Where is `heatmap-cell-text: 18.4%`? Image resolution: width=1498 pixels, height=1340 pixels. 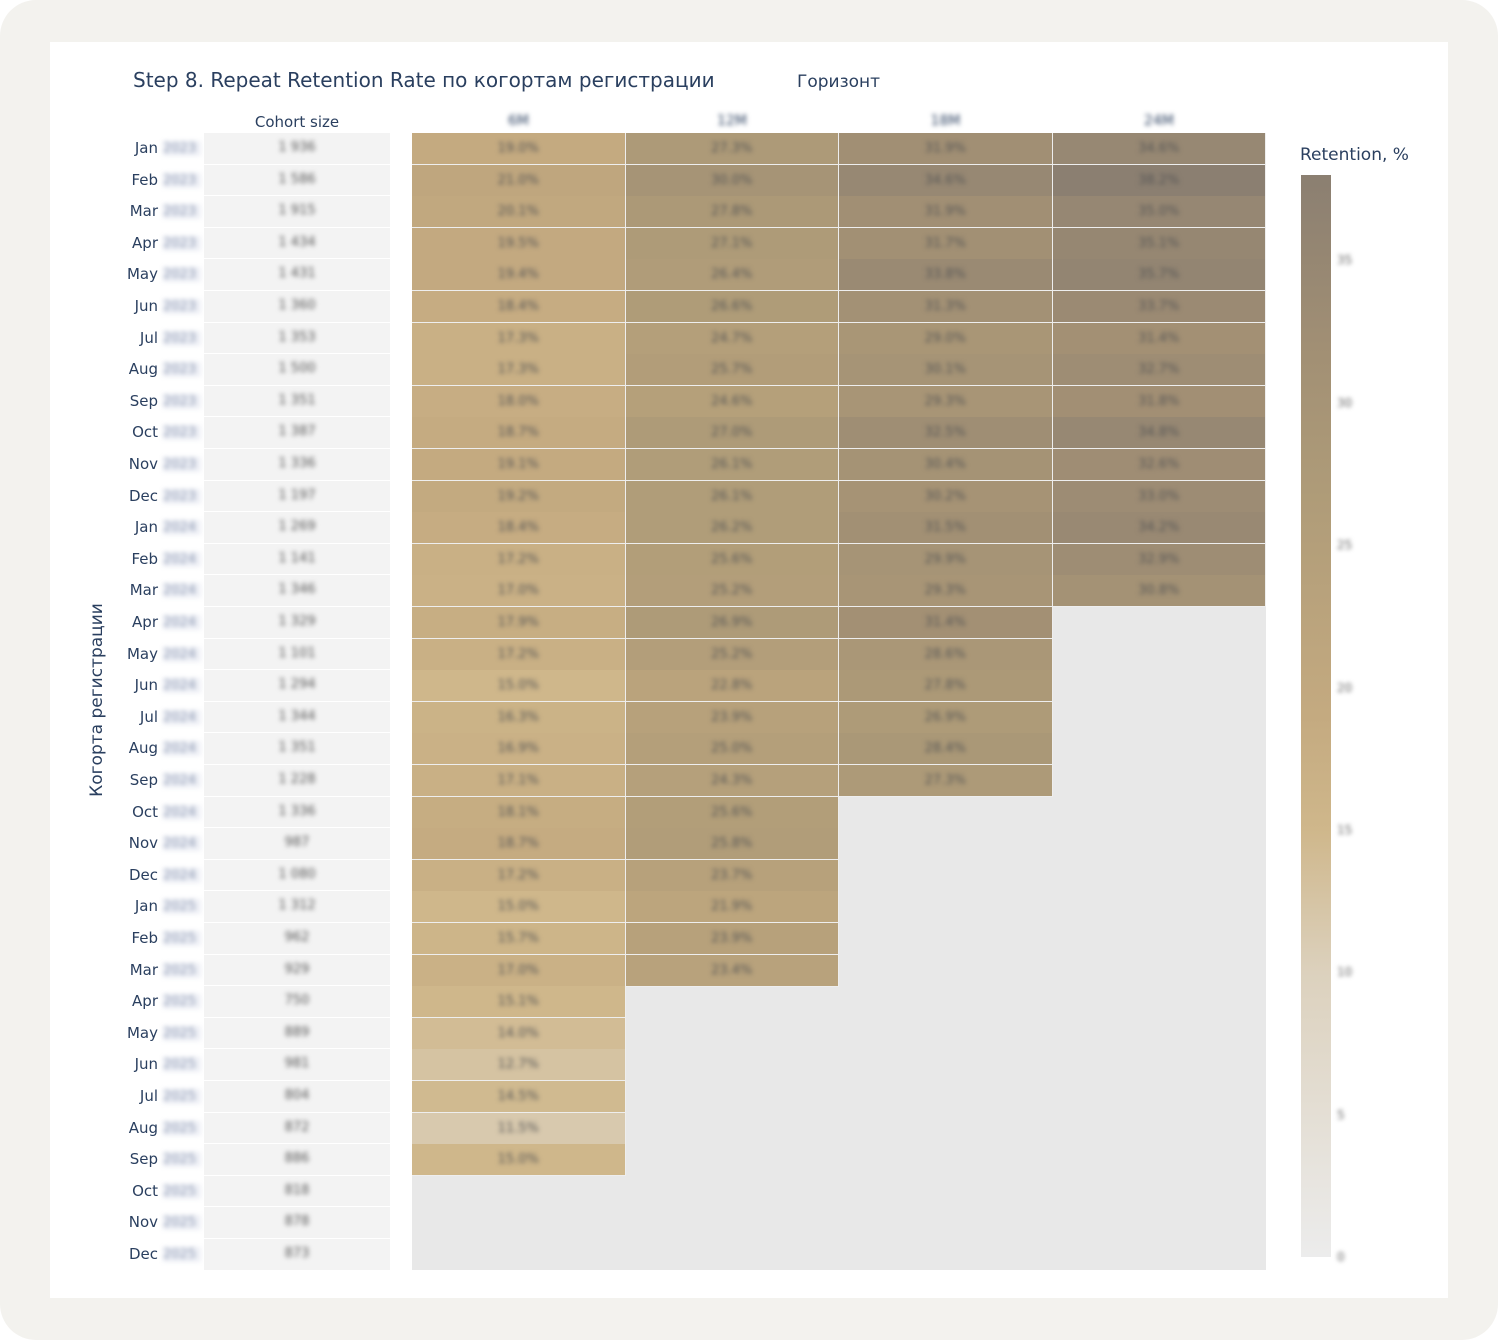
heatmap-cell-text: 18.4% is located at coordinates (518, 306).